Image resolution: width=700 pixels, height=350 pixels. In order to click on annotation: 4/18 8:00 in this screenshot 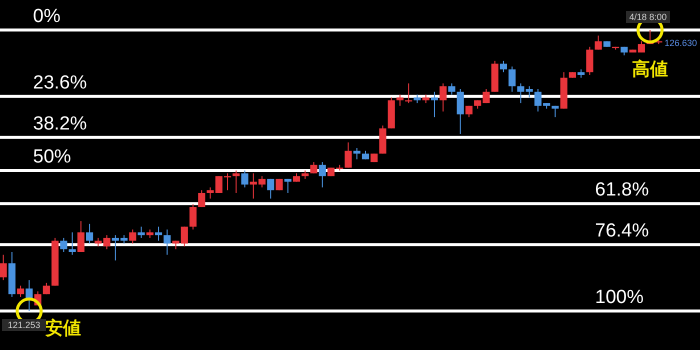, I will do `click(648, 17)`.